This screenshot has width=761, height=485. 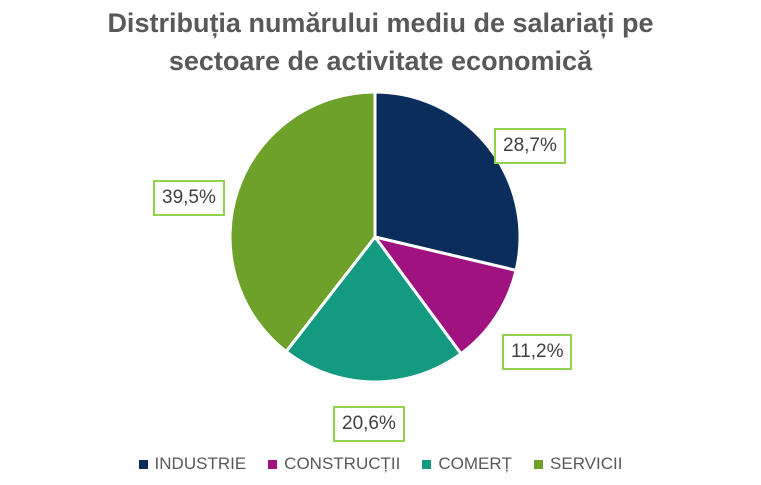 I want to click on chart-title-line-2: sectoare de activitate economică, so click(x=380, y=61).